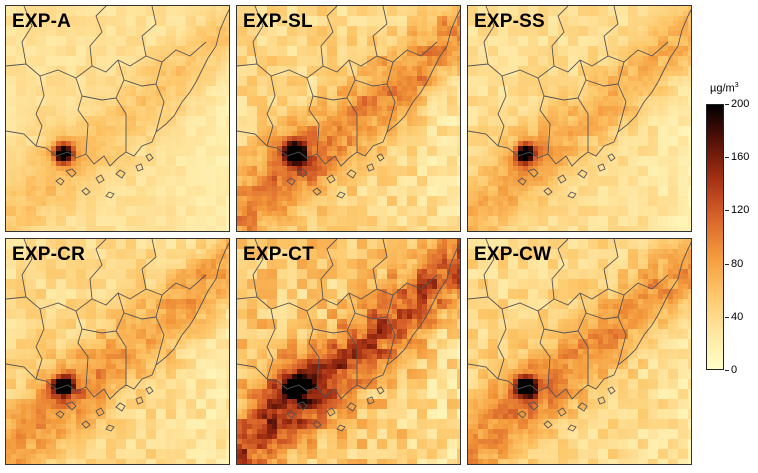 The image size is (758, 473). Describe the element at coordinates (331, 179) in the screenshot. I see `island-outline` at that location.